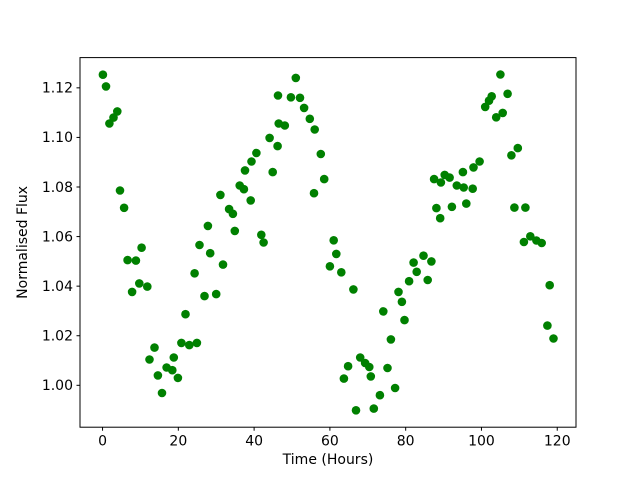 Image resolution: width=640 pixels, height=484 pixels. What do you see at coordinates (178, 442) in the screenshot?
I see `x-tick-label: 20` at bounding box center [178, 442].